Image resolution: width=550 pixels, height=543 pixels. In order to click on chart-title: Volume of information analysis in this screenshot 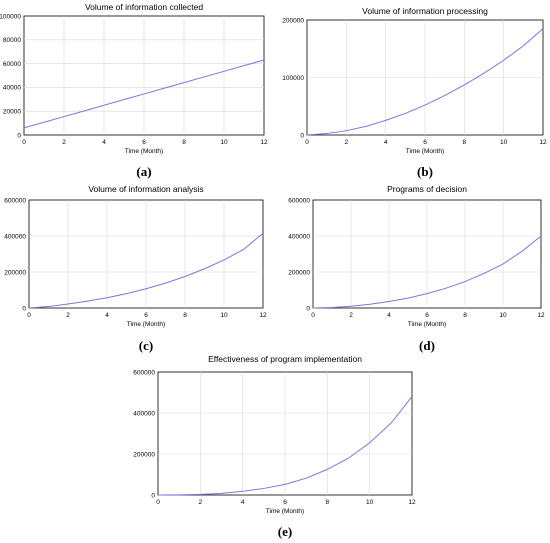, I will do `click(145, 189)`.